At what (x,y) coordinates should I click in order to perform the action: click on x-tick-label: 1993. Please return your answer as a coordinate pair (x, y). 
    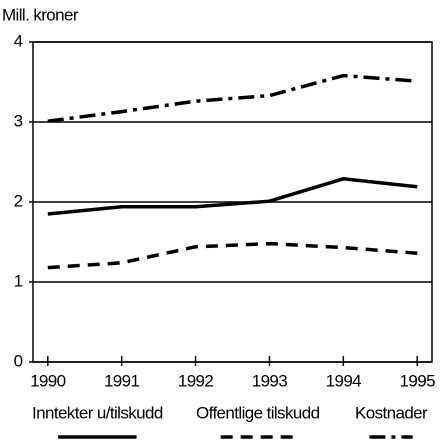
    Looking at the image, I should click on (270, 380).